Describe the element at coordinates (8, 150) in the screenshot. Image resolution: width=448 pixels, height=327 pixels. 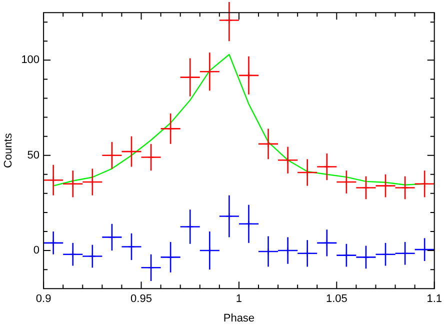
I see `y-axis-title: Counts` at that location.